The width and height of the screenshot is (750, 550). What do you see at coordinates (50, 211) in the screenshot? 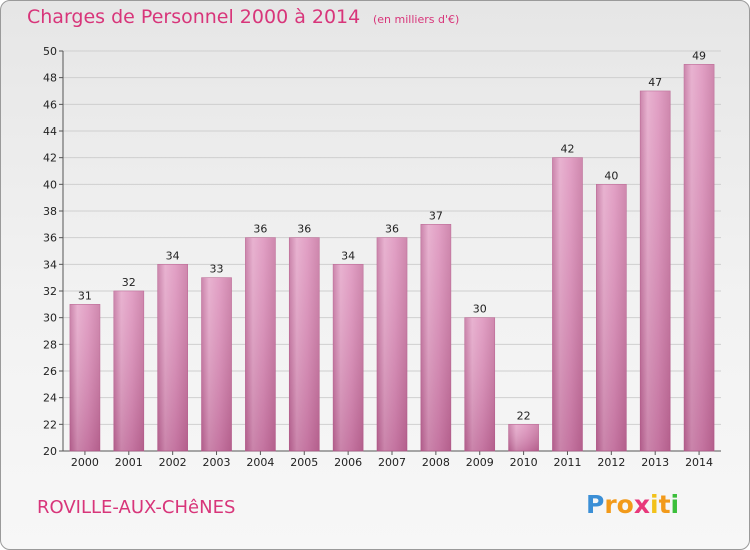
I see `y-tick-label: 38` at bounding box center [50, 211].